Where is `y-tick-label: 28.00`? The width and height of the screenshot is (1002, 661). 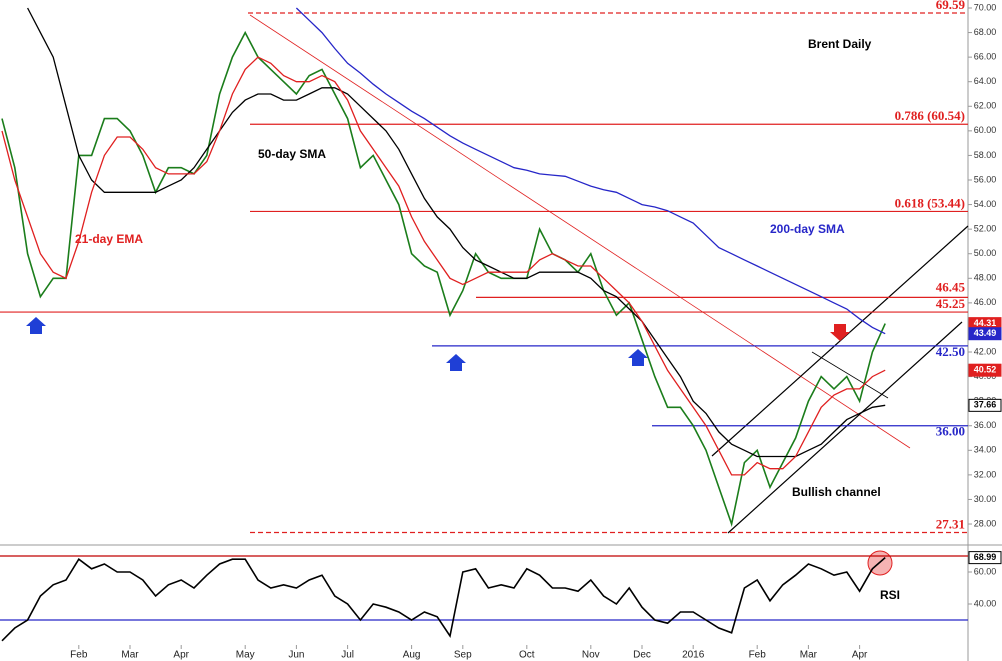
y-tick-label: 28.00 is located at coordinates (985, 523).